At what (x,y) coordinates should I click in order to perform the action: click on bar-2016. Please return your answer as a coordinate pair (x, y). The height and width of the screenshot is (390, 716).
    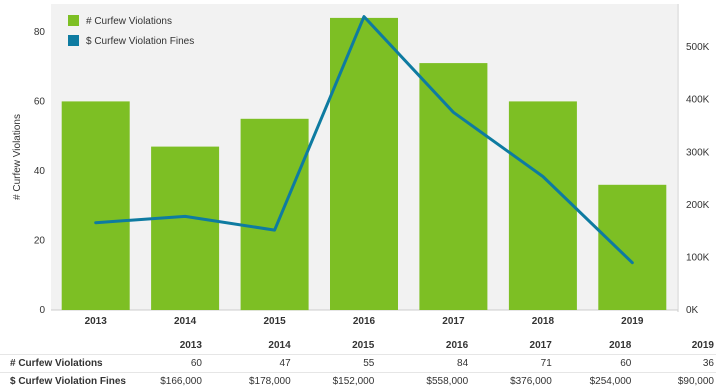
    Looking at the image, I should click on (364, 164).